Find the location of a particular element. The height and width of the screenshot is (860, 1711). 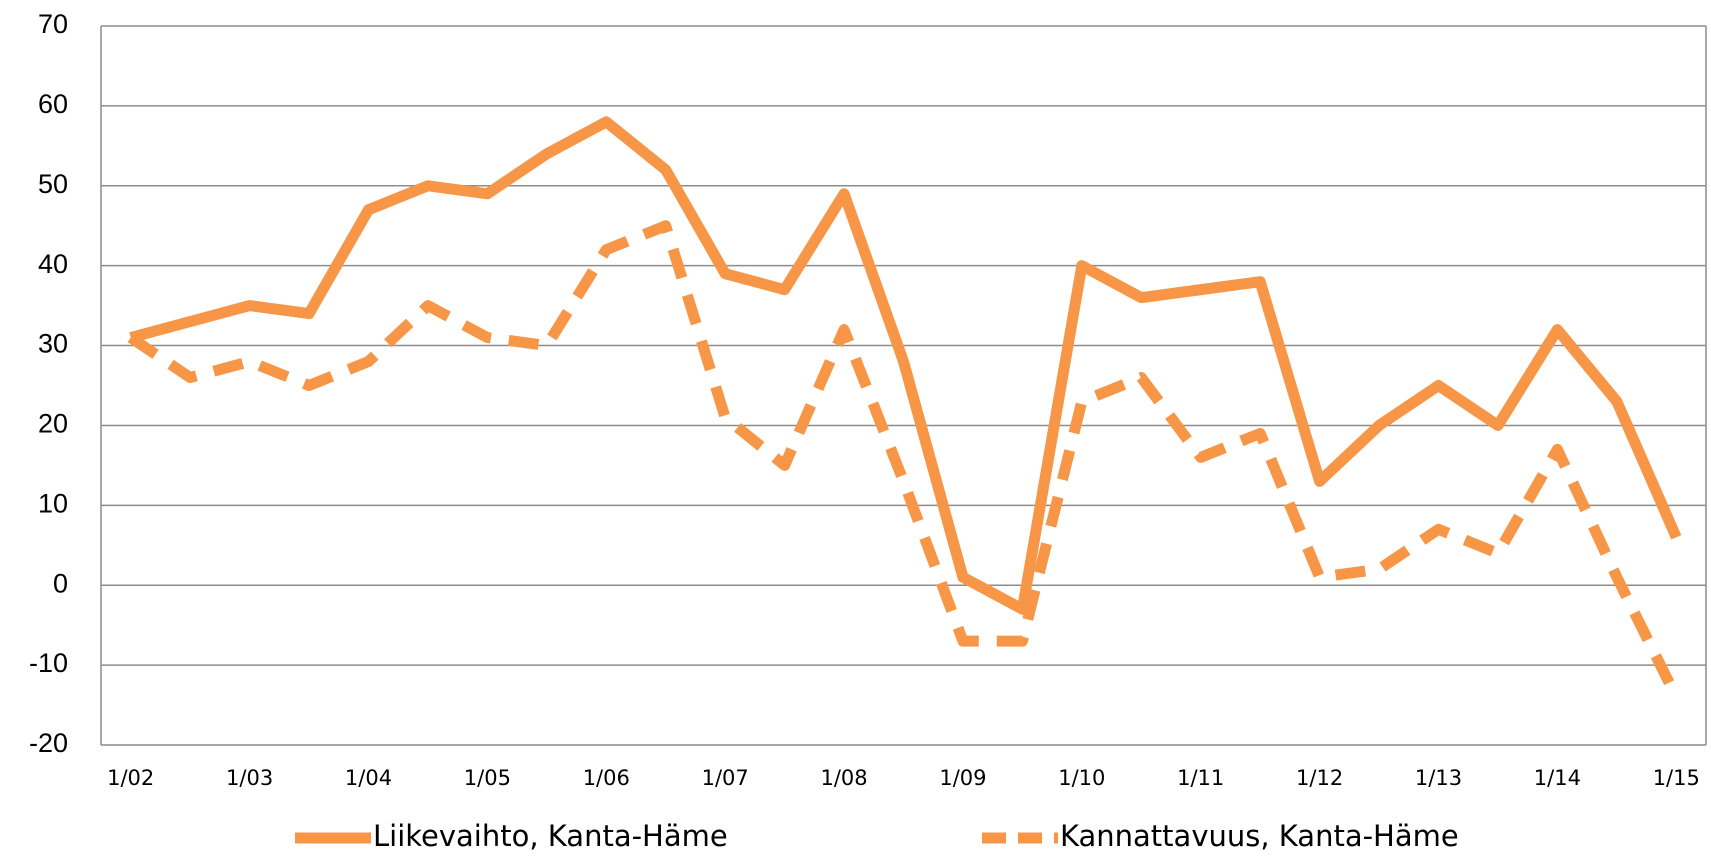

y-tick-label: -20 is located at coordinates (48, 743).